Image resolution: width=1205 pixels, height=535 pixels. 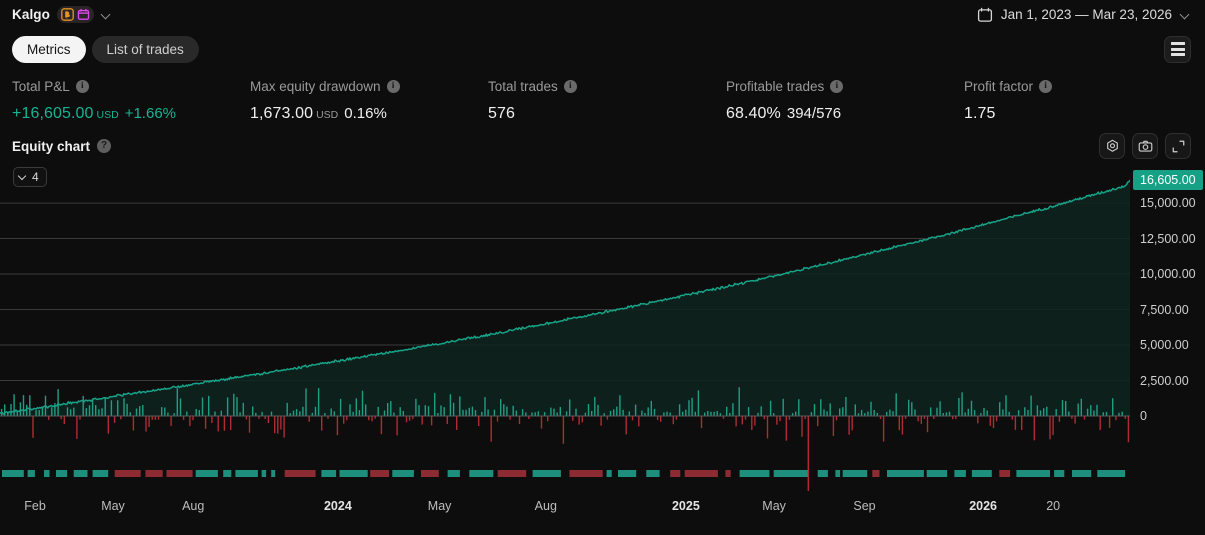 I want to click on y-axis-tick: 2,500.00, so click(x=1164, y=380).